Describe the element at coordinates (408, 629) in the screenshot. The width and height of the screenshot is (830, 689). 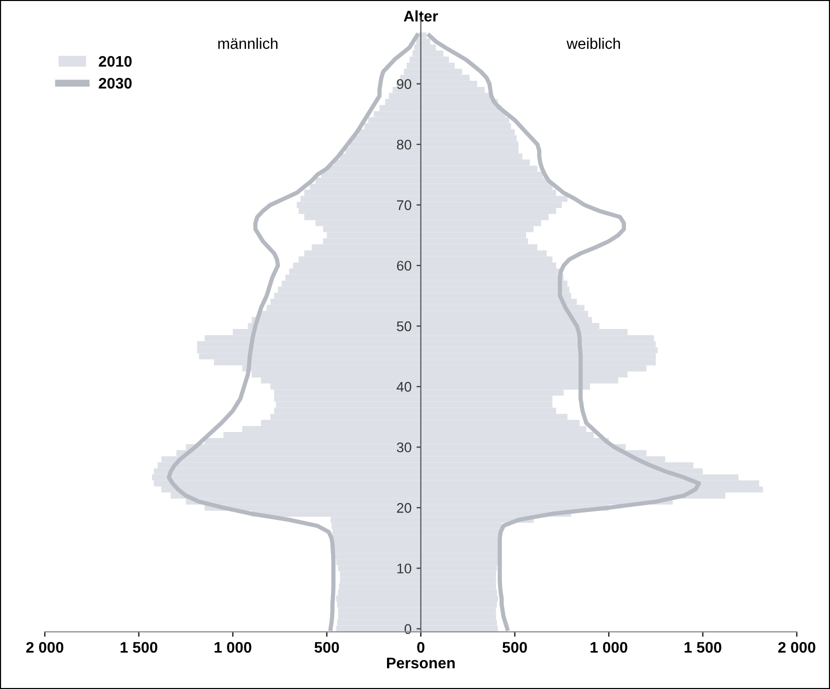
I see `y-tick-label: 0` at that location.